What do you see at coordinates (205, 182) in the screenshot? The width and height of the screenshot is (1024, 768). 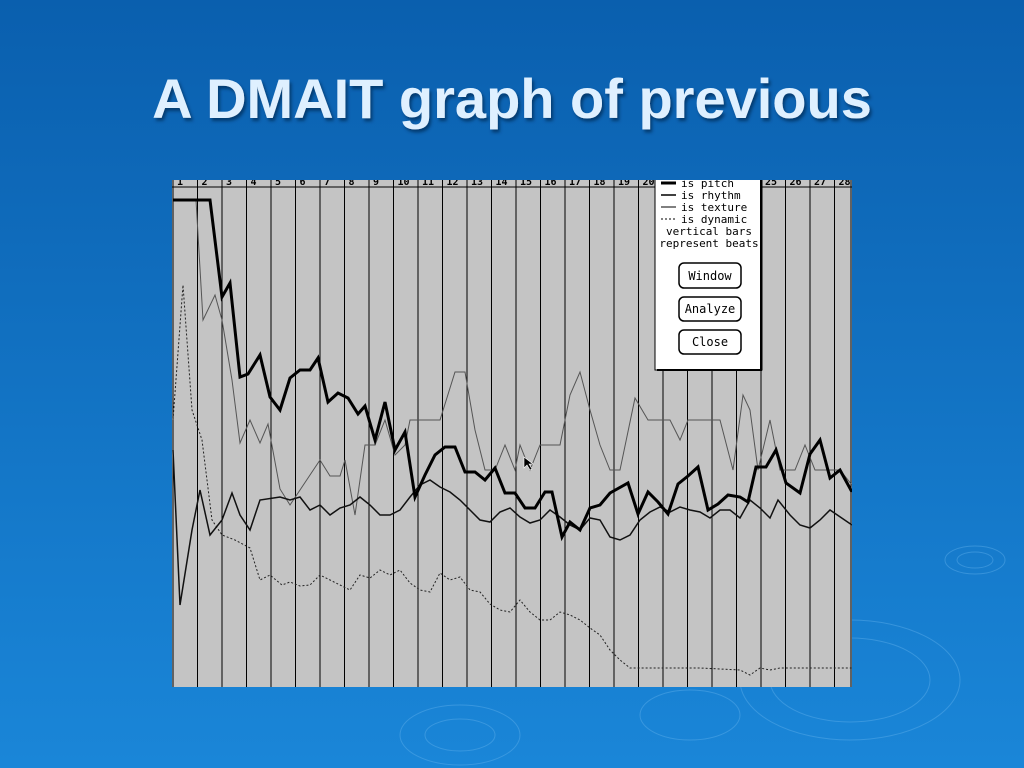 I see `beat-label: 2` at bounding box center [205, 182].